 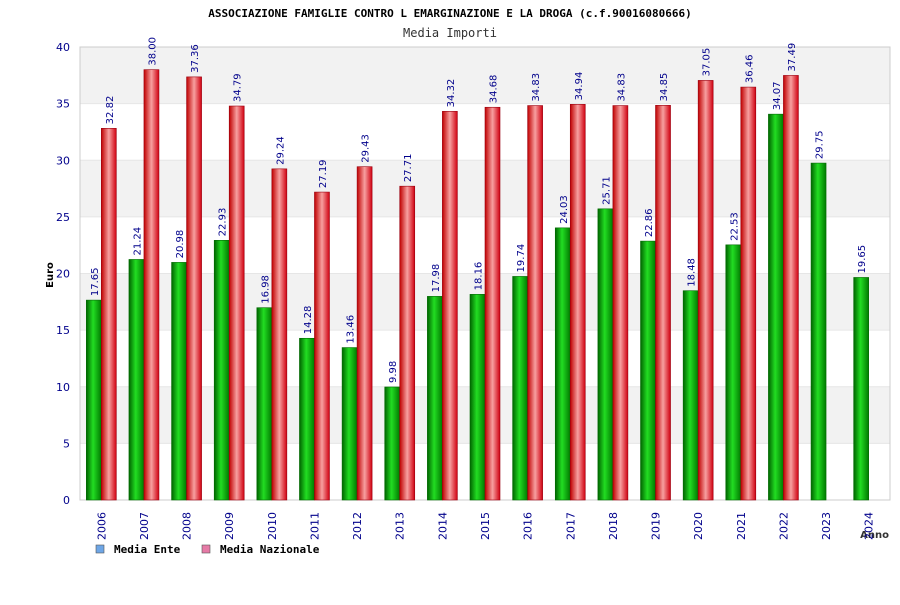 I want to click on x-axis-label: Anno, so click(x=874, y=535).